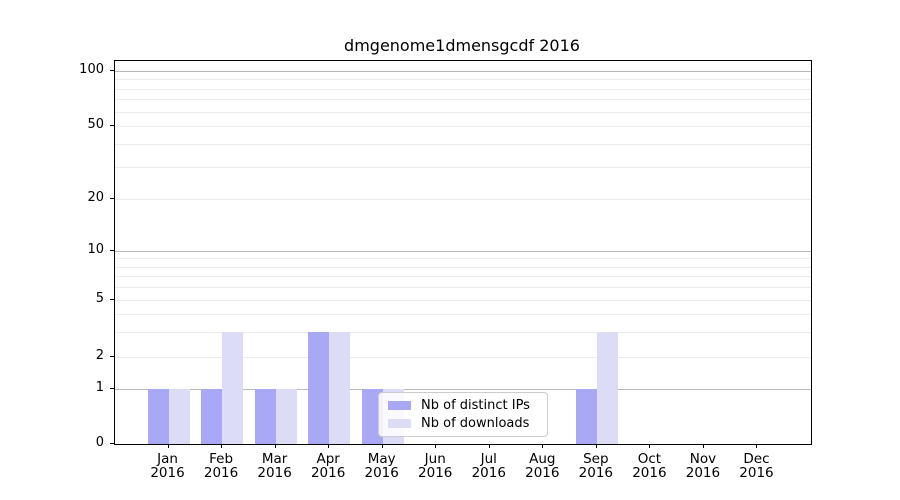 Image resolution: width=900 pixels, height=500 pixels. What do you see at coordinates (435, 459) in the screenshot?
I see `x-tick-month: Jun` at bounding box center [435, 459].